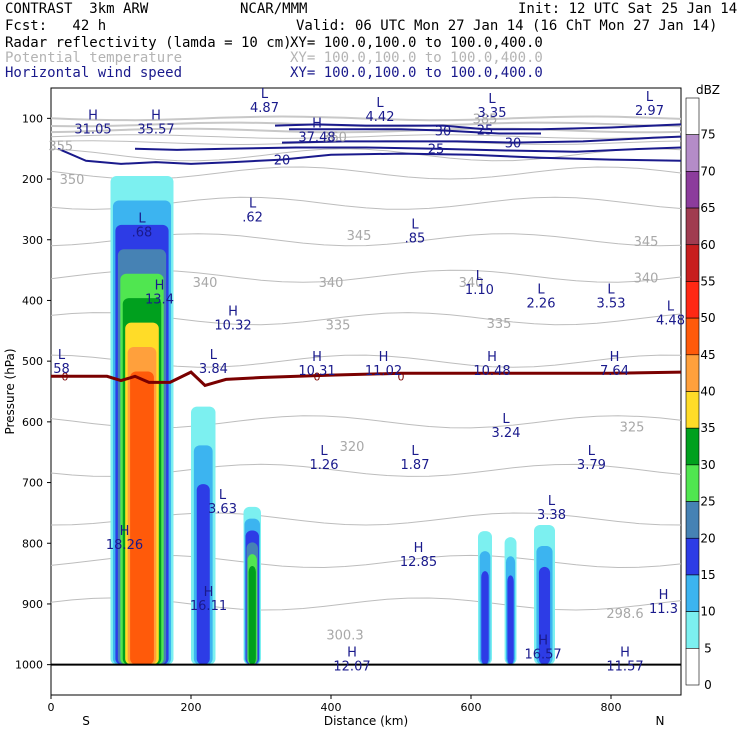 This screenshot has height=740, width=740. Describe the element at coordinates (485, 119) in the screenshot. I see `theta-label: 385` at that location.